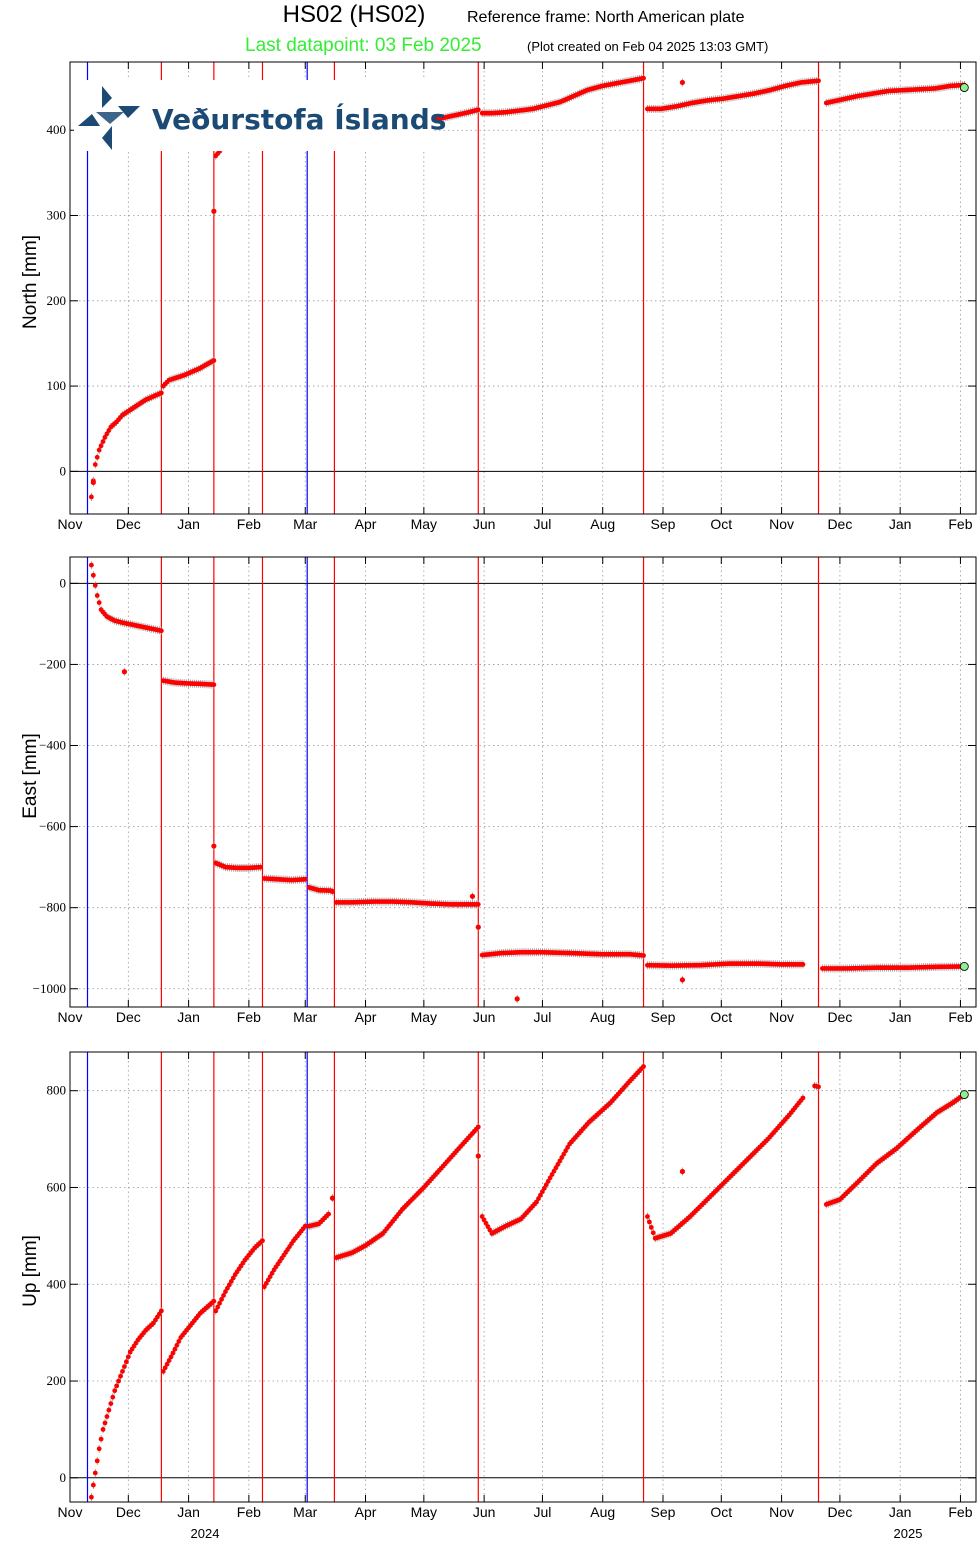 The image size is (978, 1543). Describe the element at coordinates (109, 118) in the screenshot. I see `imo-logo-icon` at that location.